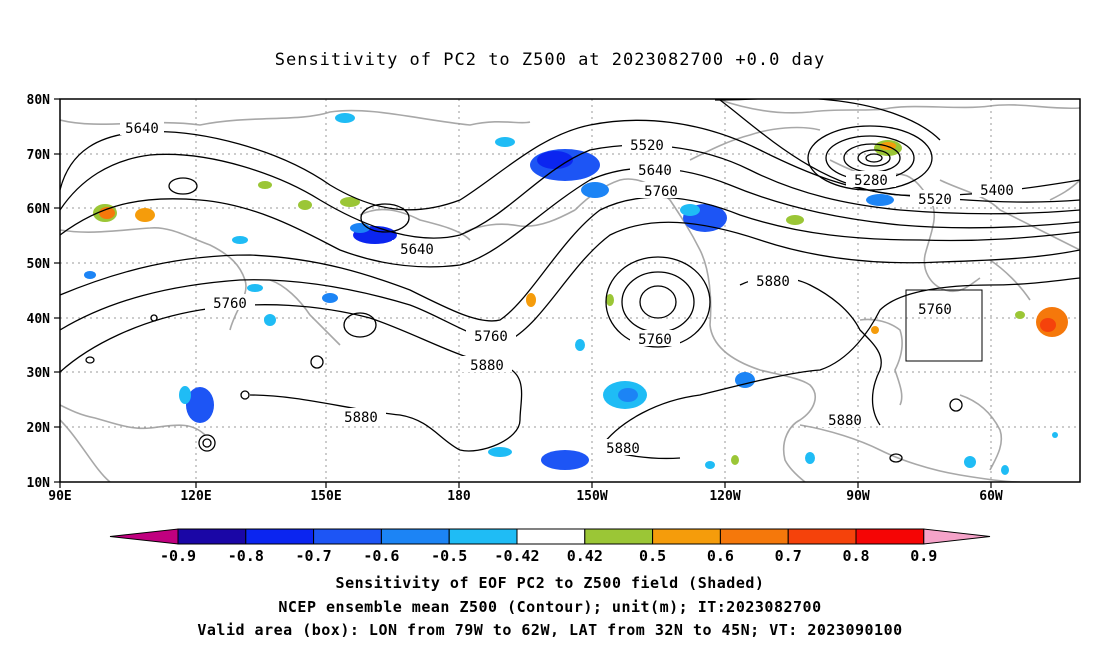 The image size is (1100, 650). I want to click on colorbar-level-label: -0.6, so click(381, 556).